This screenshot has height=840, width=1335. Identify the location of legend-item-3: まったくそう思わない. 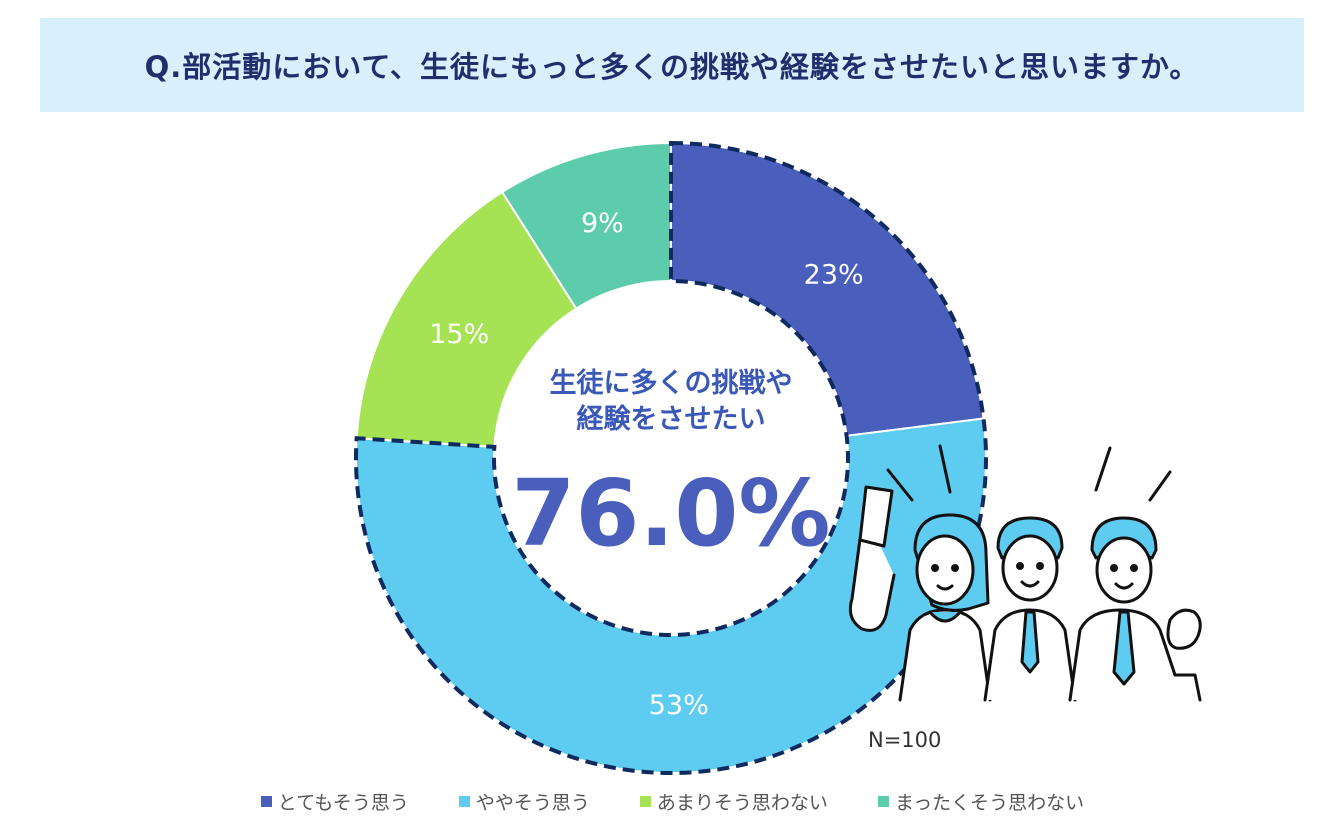
(976, 801).